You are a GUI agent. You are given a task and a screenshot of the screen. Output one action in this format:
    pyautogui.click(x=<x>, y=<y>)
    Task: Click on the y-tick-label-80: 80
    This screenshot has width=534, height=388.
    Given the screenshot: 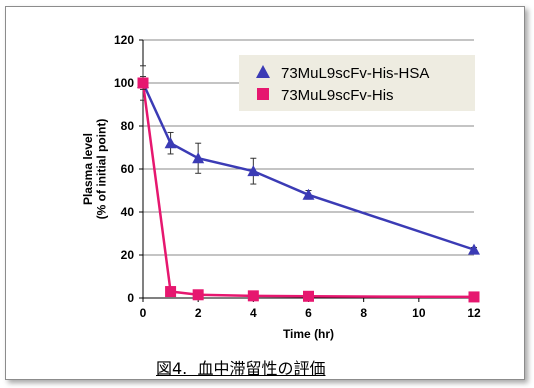 What is the action you would take?
    pyautogui.click(x=128, y=126)
    